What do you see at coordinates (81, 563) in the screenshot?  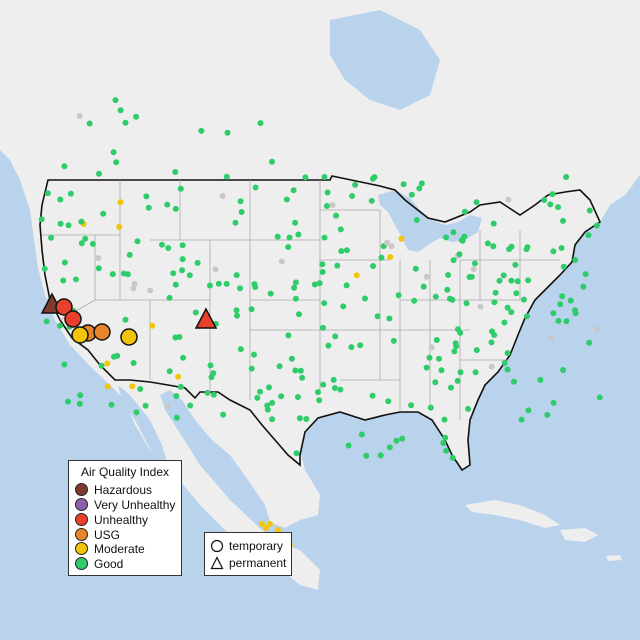 I see `good-swatch` at bounding box center [81, 563].